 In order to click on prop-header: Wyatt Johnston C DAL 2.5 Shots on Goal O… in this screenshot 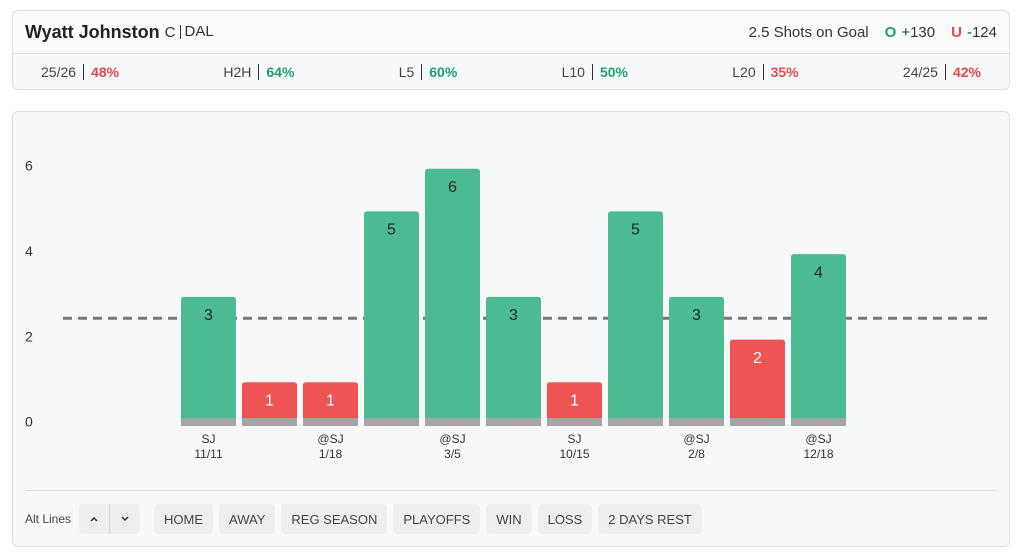, I will do `click(511, 50)`.